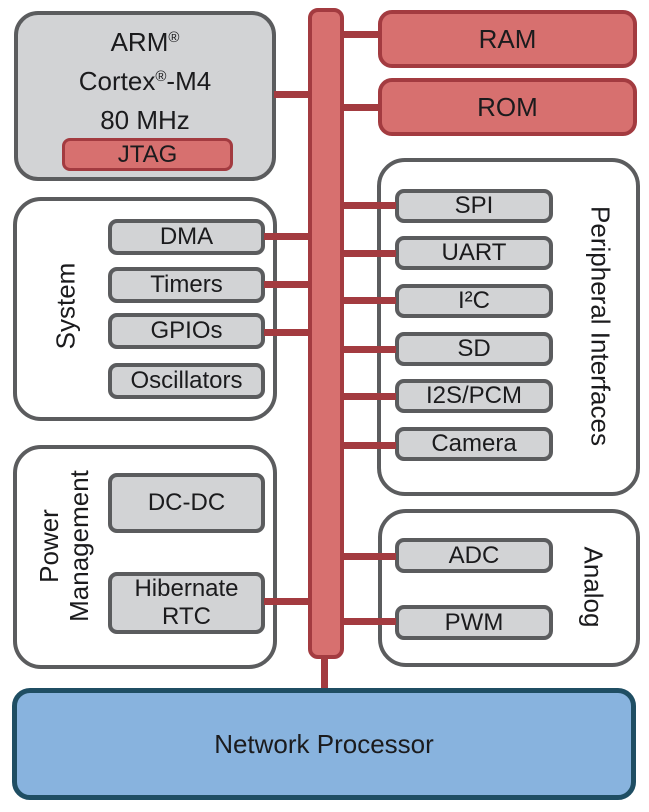 The image size is (649, 812). Describe the element at coordinates (507, 107) in the screenshot. I see `rom-block: ROM` at that location.